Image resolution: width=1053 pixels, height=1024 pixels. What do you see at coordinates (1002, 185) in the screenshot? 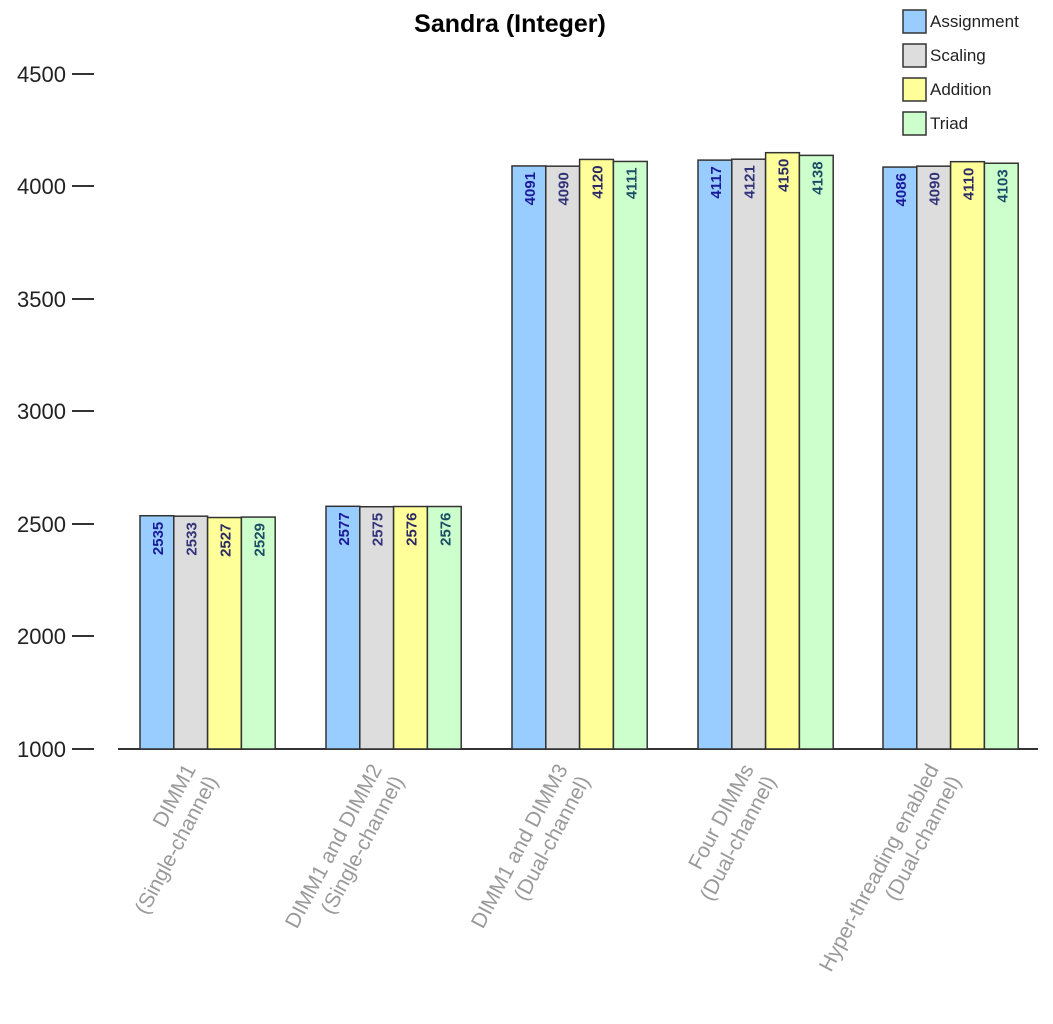
I see `bar-value-label: 4103` at bounding box center [1002, 185].